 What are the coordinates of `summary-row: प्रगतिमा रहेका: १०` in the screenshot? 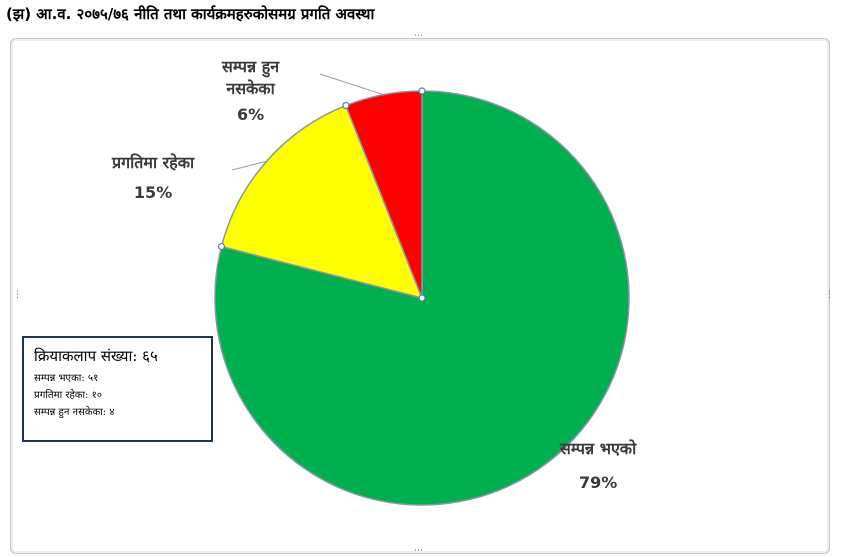 It's located at (68, 395).